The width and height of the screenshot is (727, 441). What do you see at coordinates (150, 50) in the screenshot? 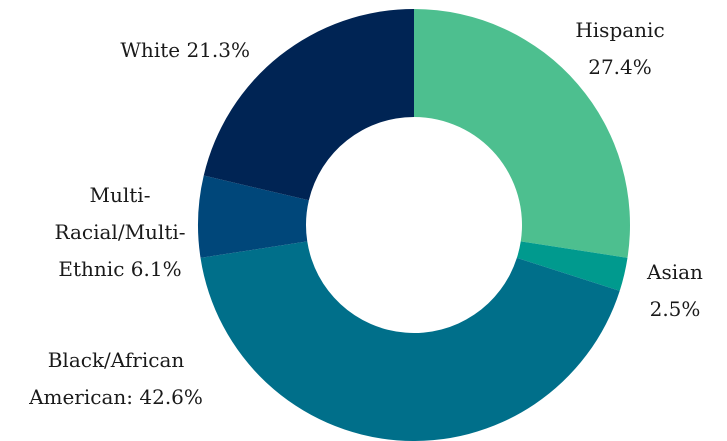
I see `category-label: White` at bounding box center [150, 50].